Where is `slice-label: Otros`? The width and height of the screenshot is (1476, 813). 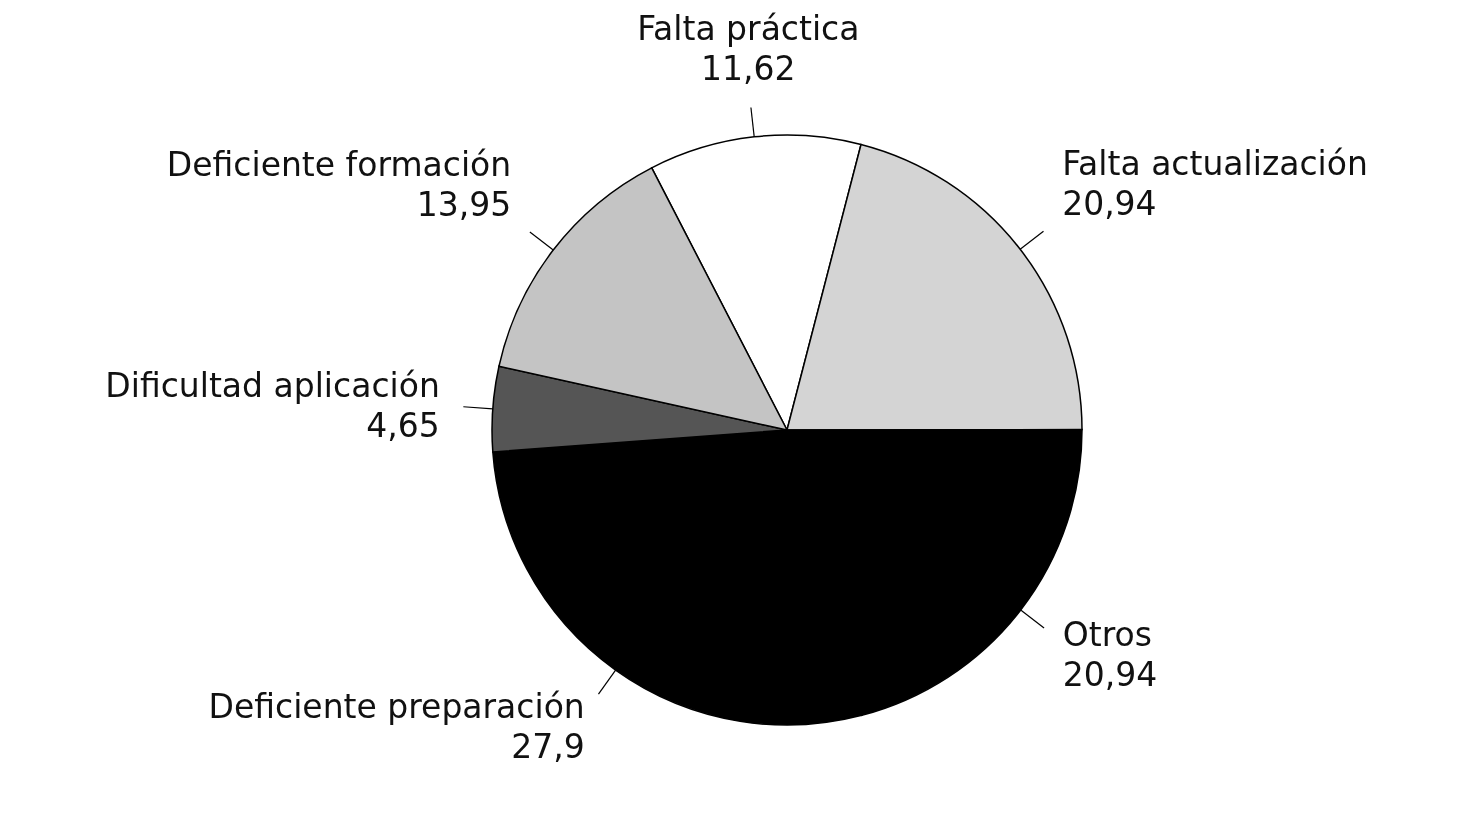 slice-label: Otros is located at coordinates (1107, 635).